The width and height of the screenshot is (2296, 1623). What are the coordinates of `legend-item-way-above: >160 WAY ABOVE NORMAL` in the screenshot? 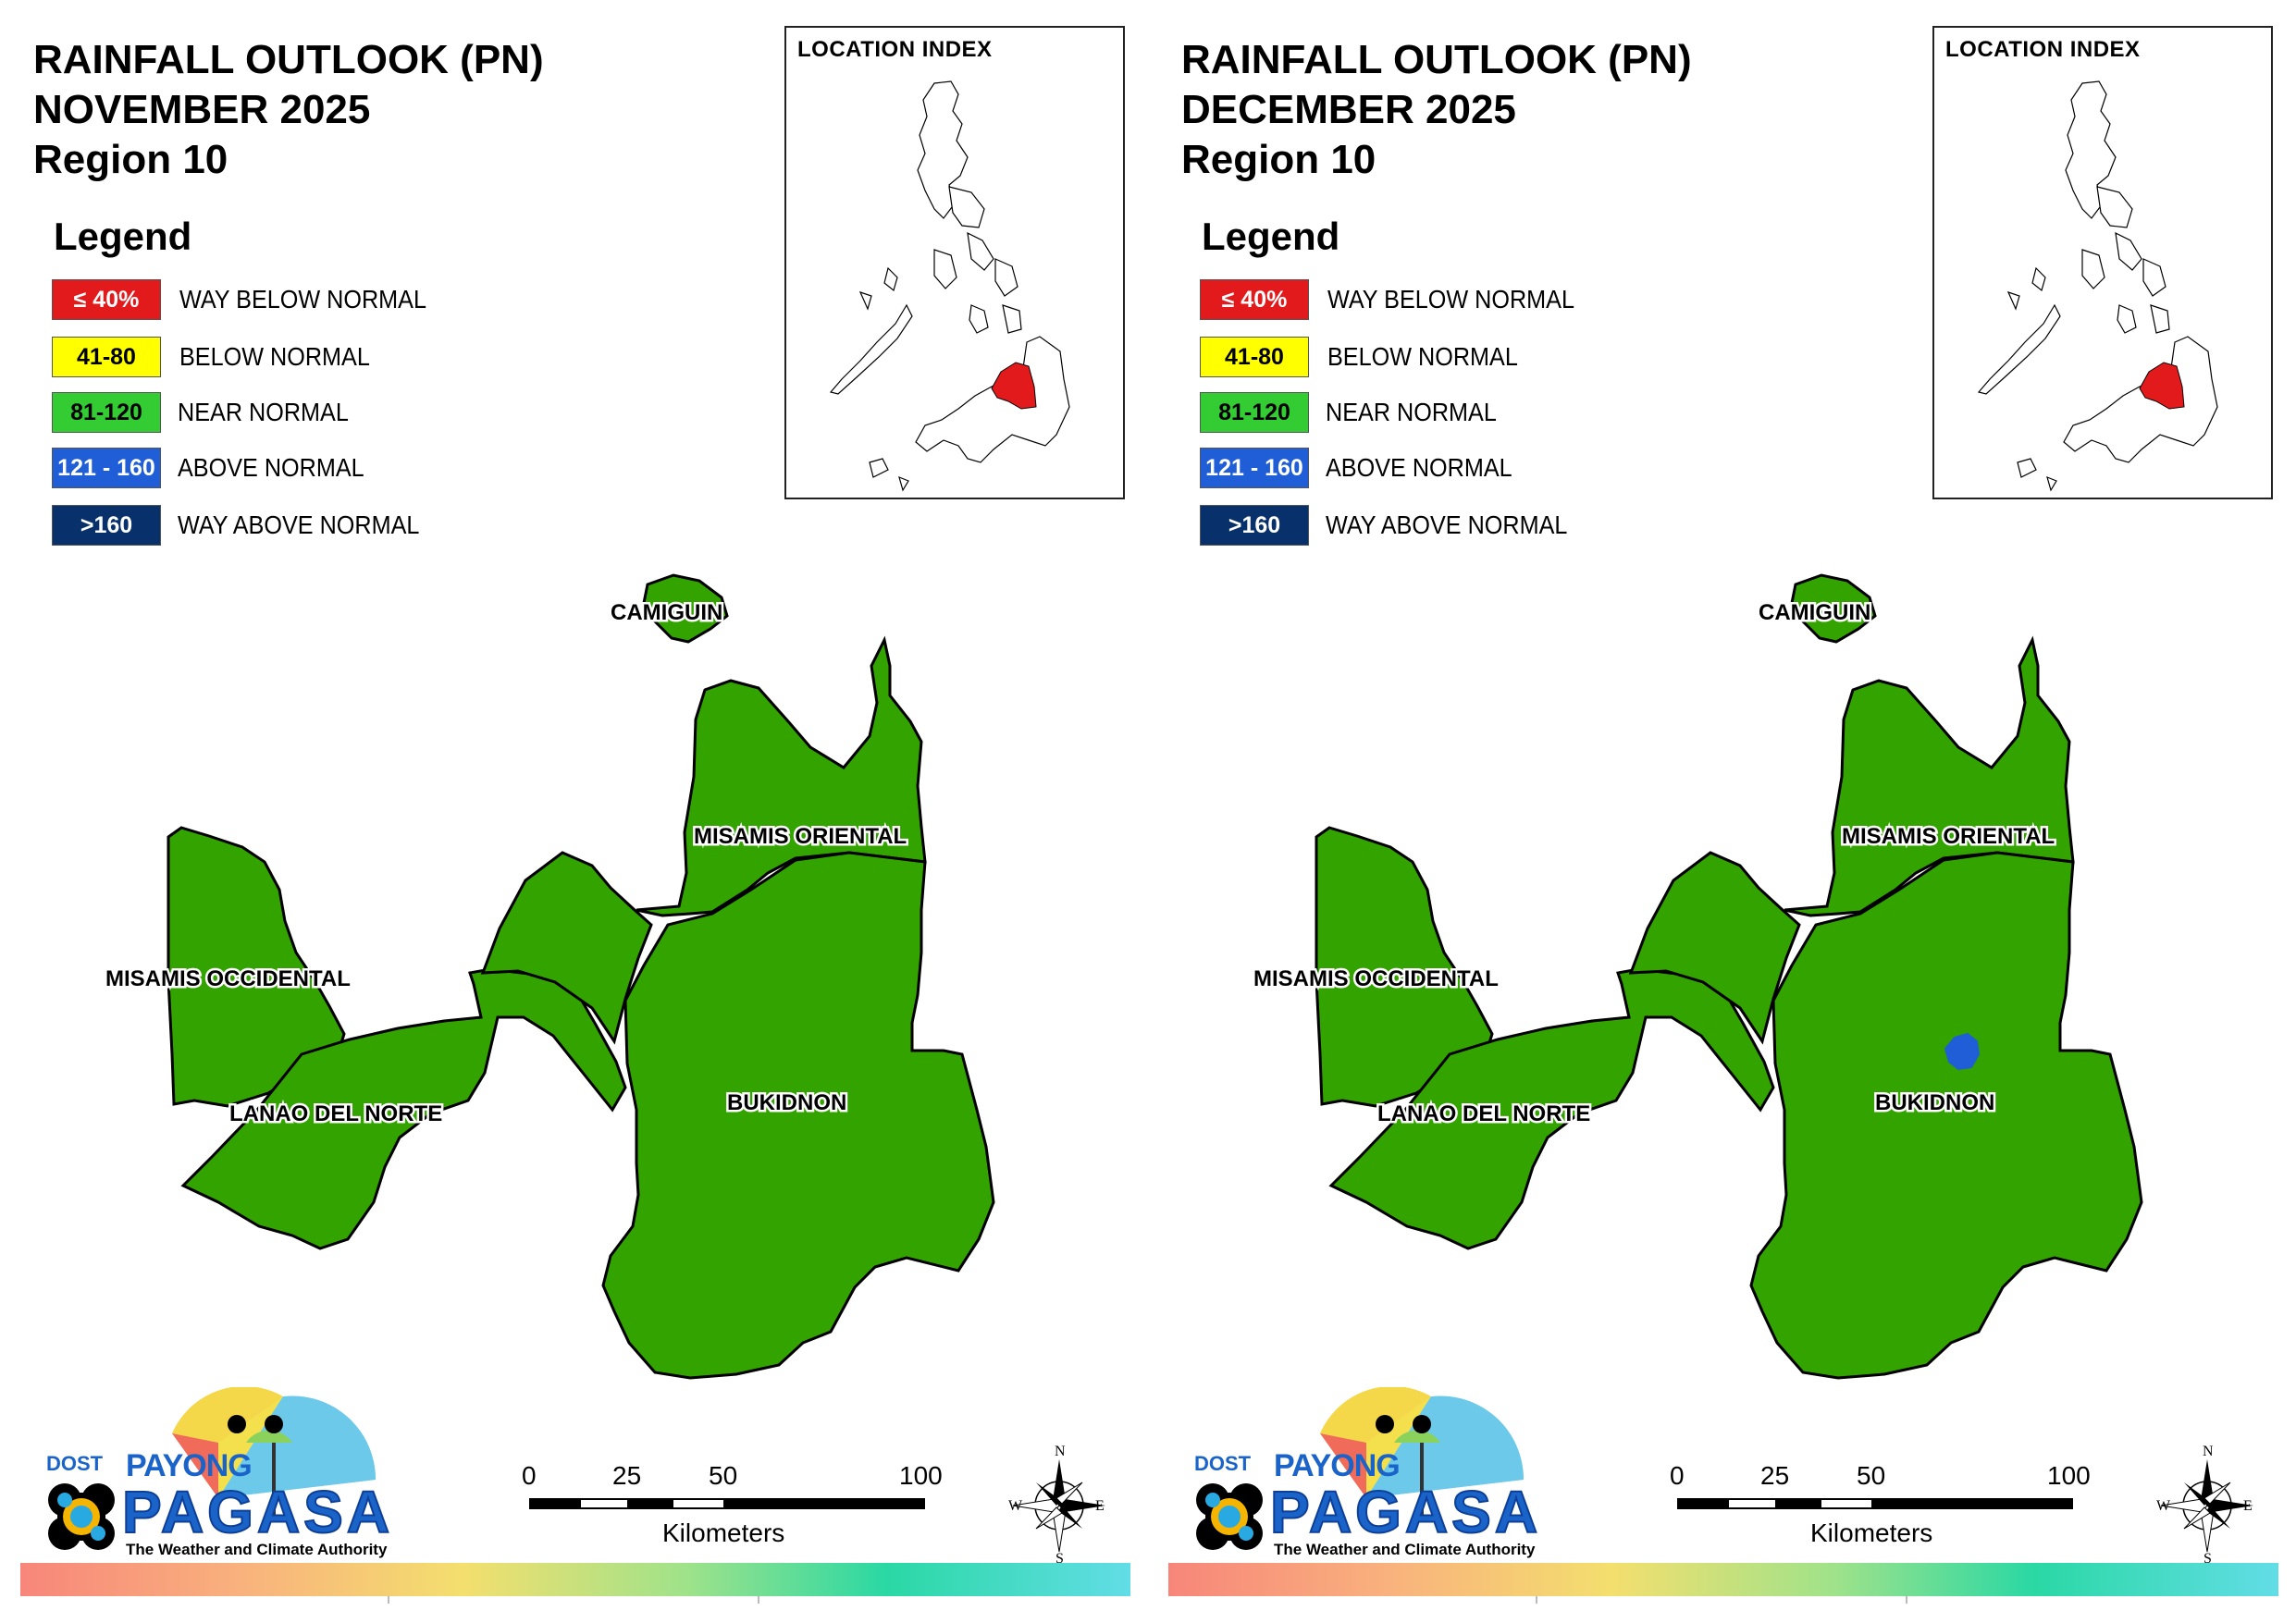 It's located at (1477, 526).